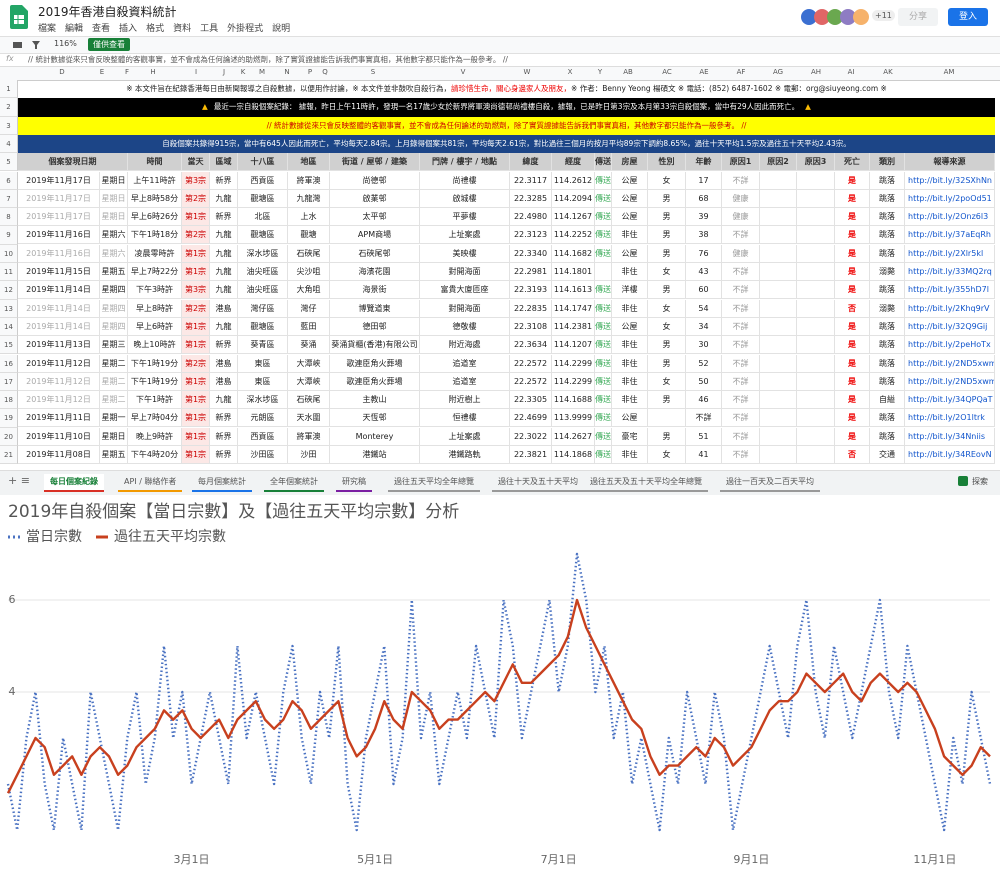  Describe the element at coordinates (74, 483) in the screenshot. I see `sheet-tab: 每日個案紀錄` at that location.